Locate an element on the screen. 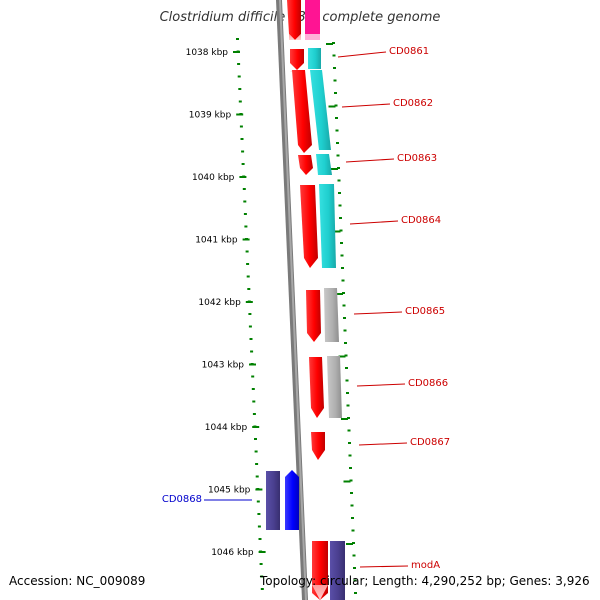 This screenshot has height=600, width=600. gene-label-moda: modA is located at coordinates (425, 565).